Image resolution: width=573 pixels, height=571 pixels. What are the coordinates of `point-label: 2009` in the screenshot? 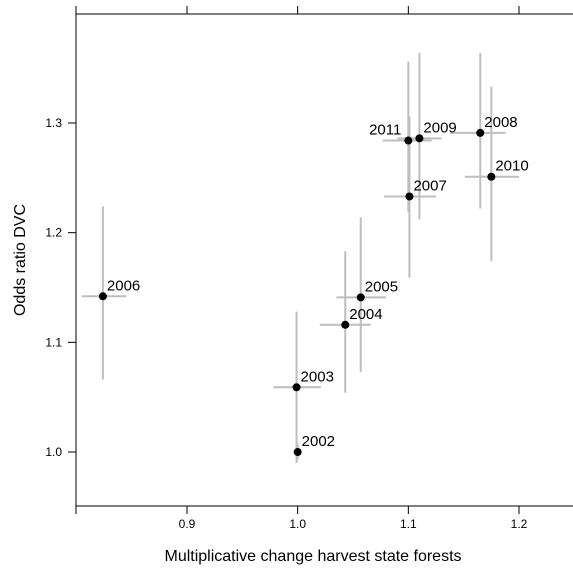 It's located at (439, 127).